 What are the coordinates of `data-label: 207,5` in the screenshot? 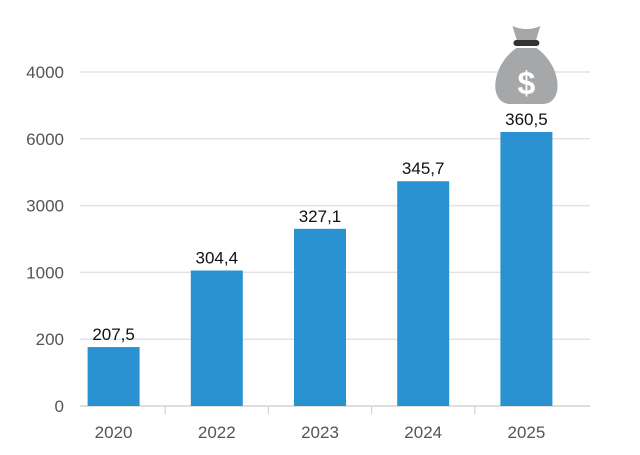 It's located at (113, 334).